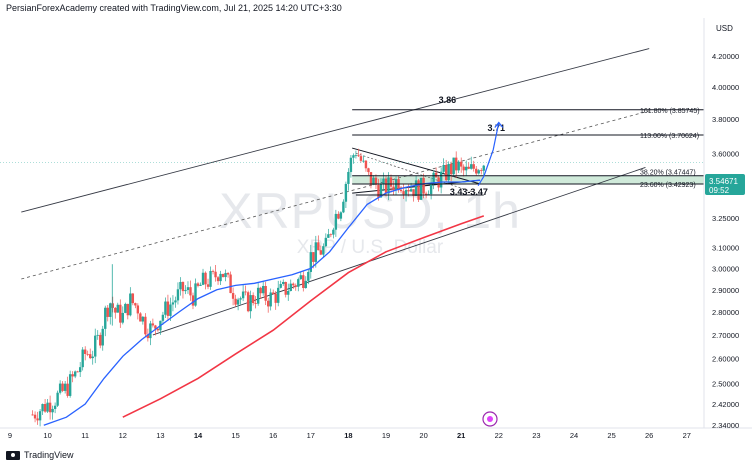 Image resolution: width=752 pixels, height=466 pixels. Describe the element at coordinates (725, 404) in the screenshot. I see `y-tick-label: 2.42000` at that location.